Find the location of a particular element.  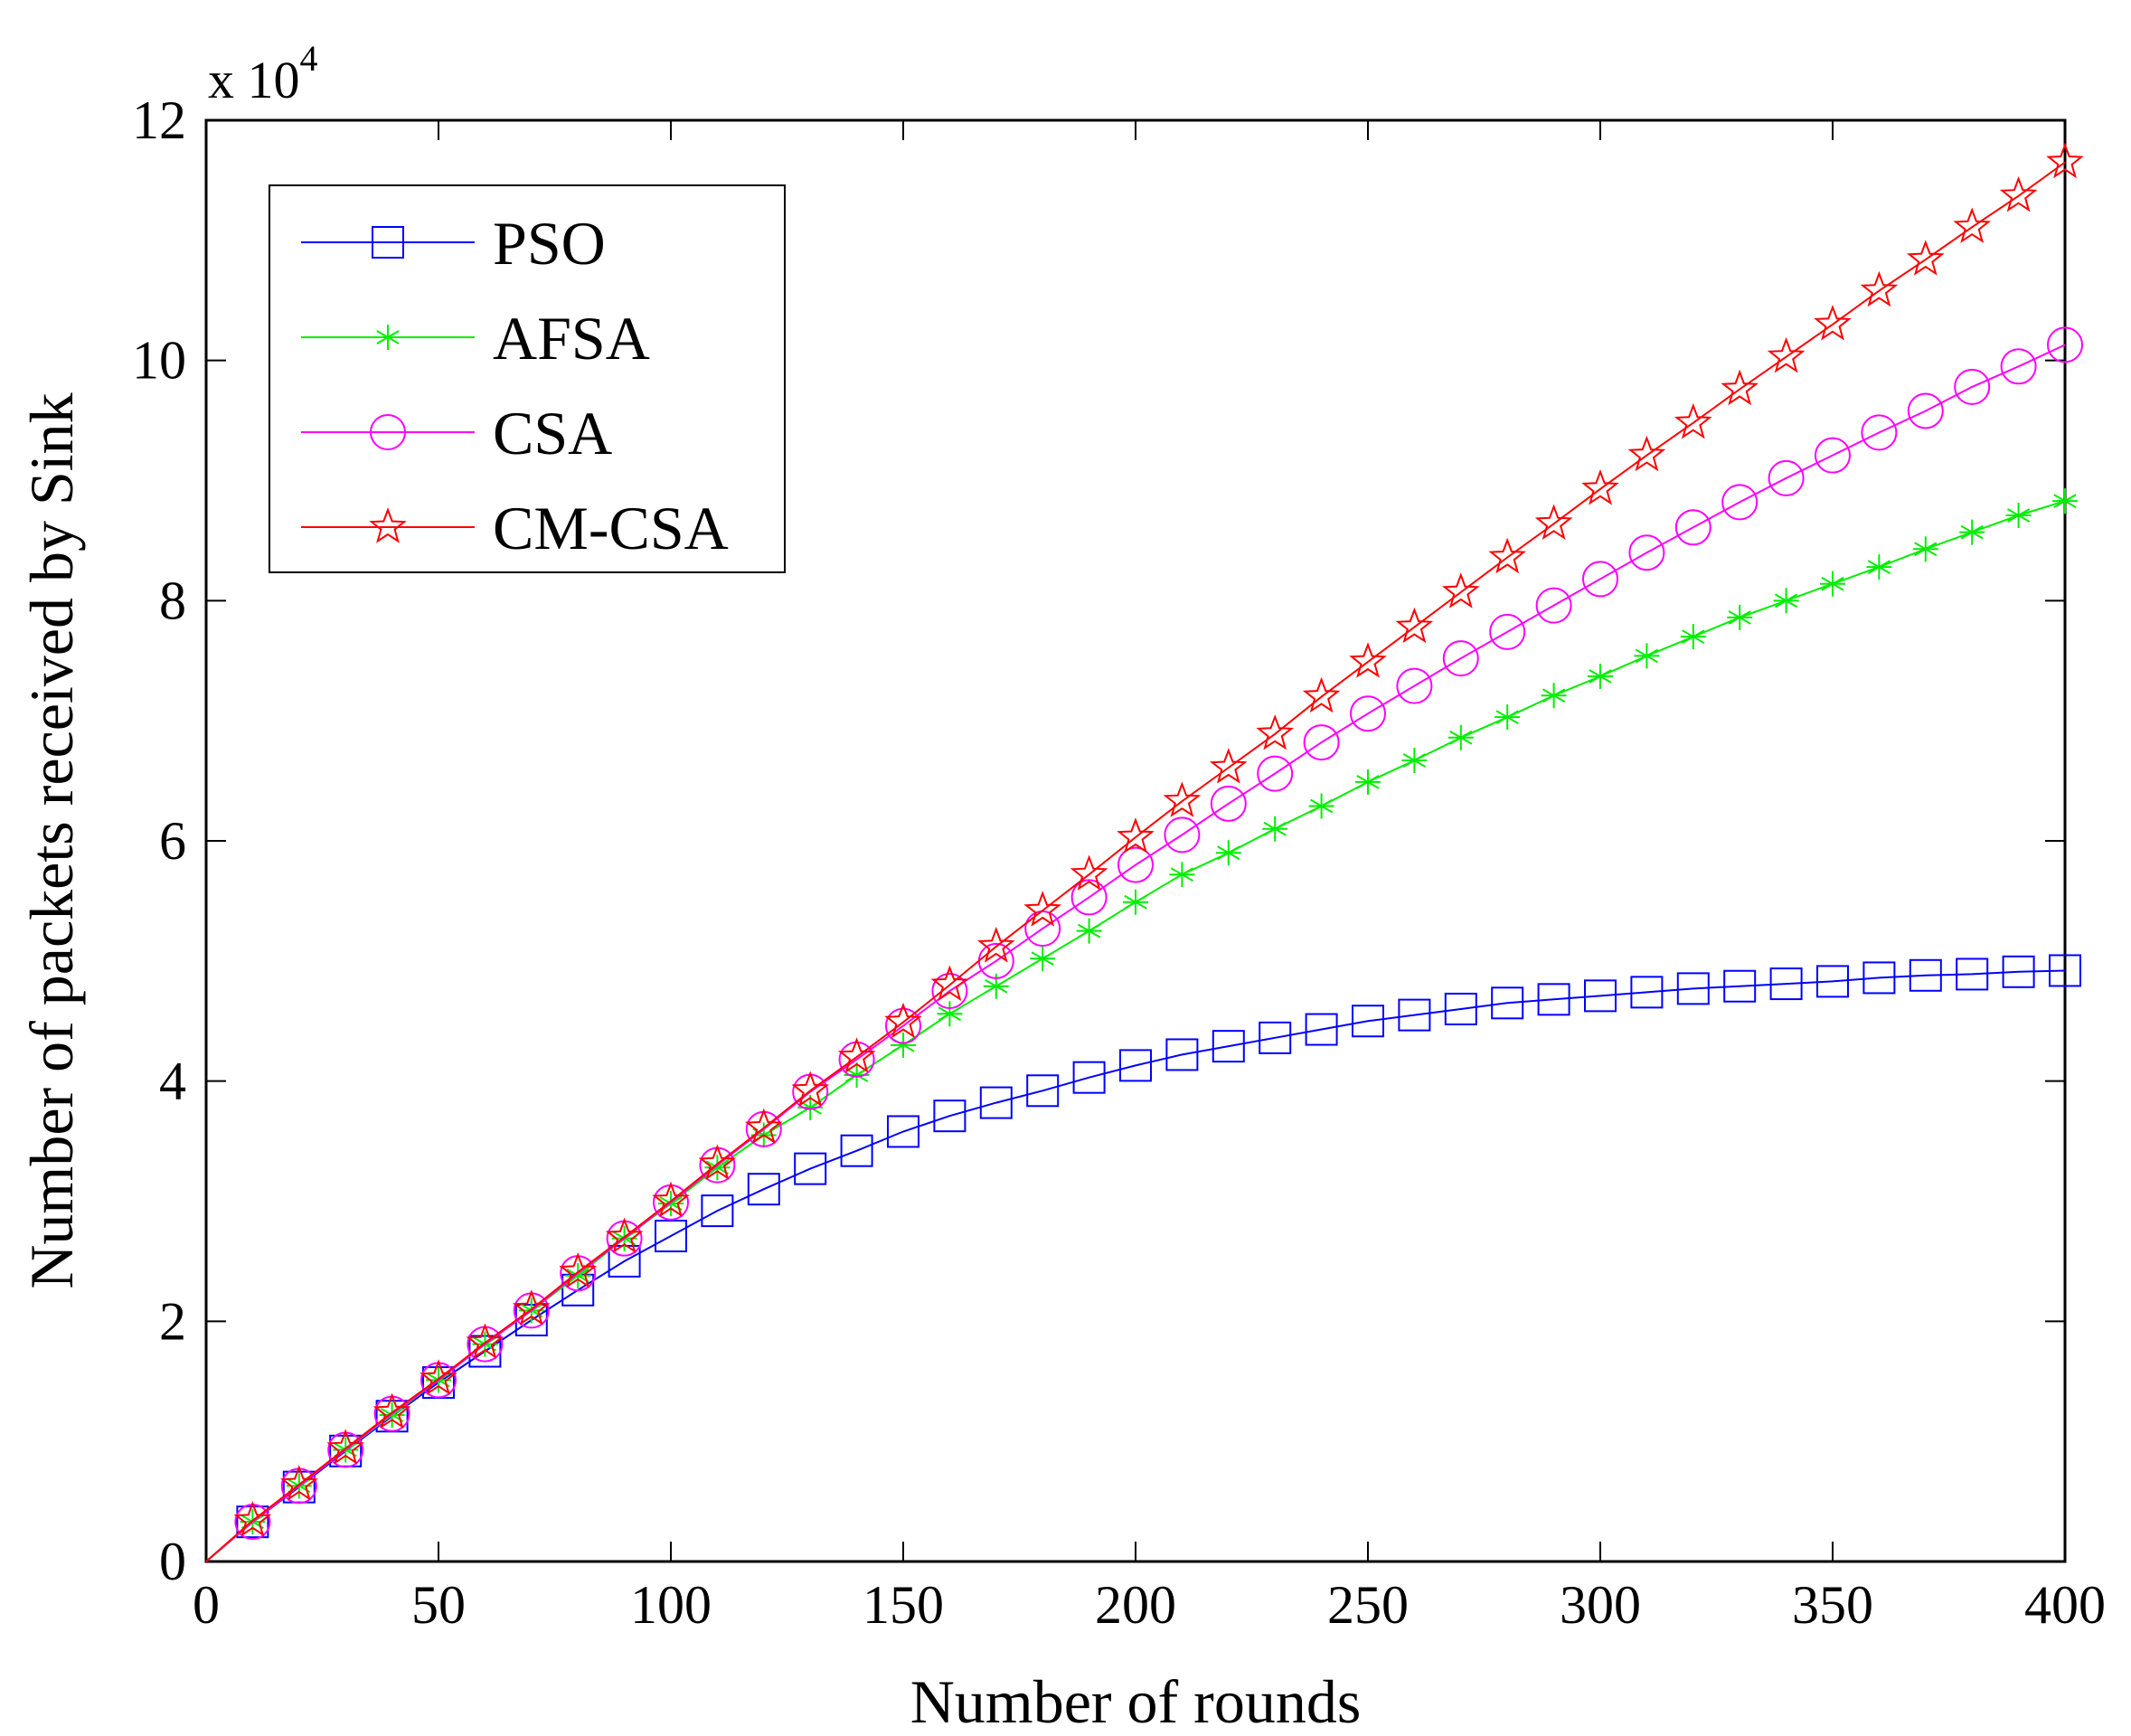

x-tick-label: 100 is located at coordinates (671, 1605).